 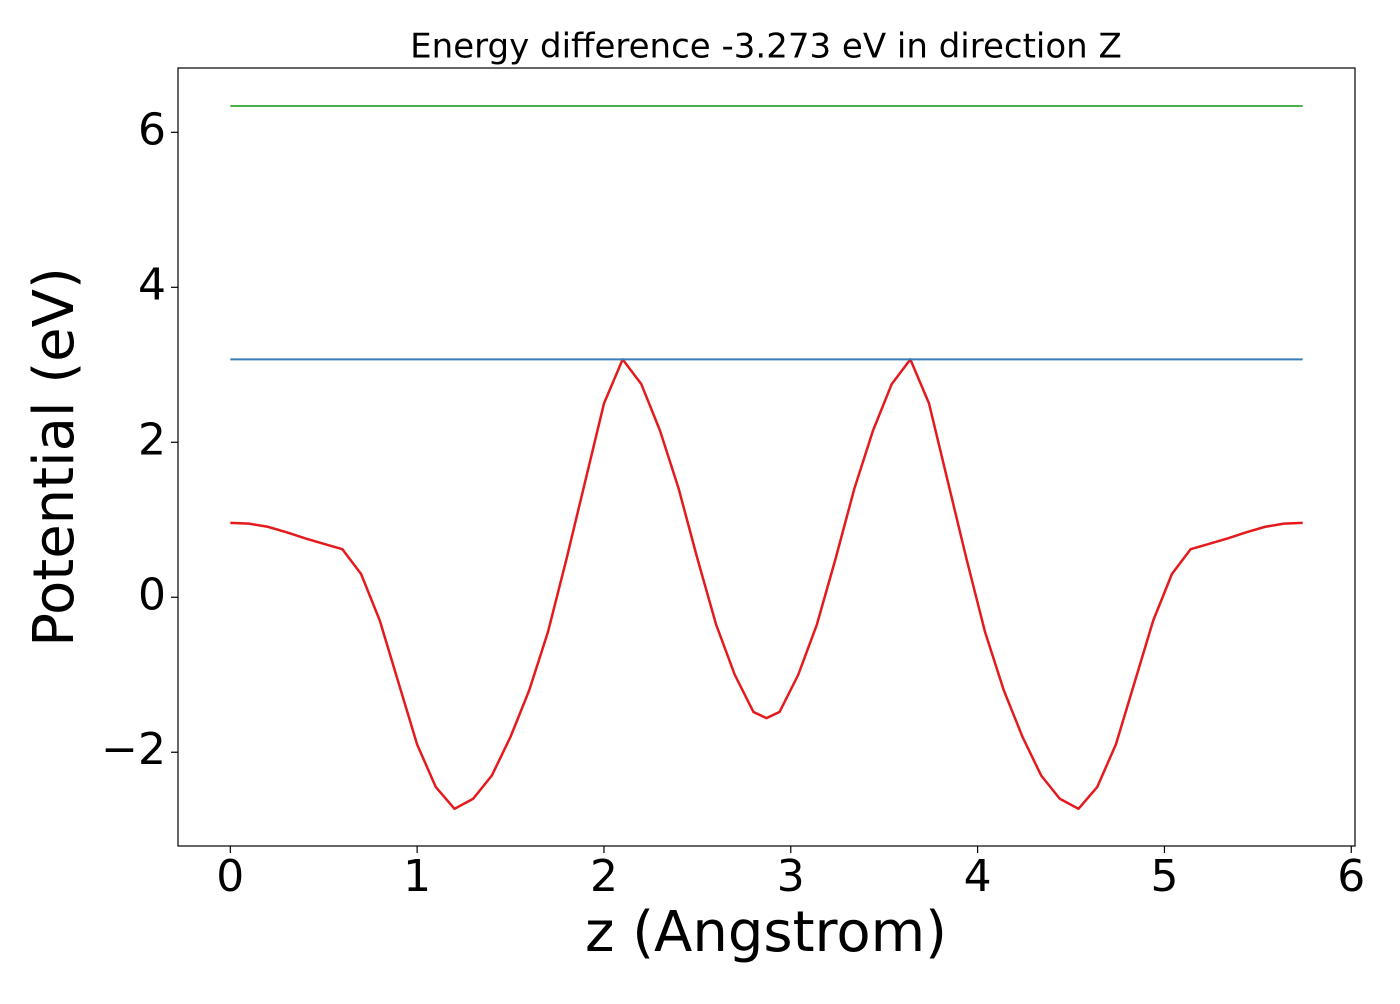 I want to click on x-tick-label: 6, so click(x=1351, y=876).